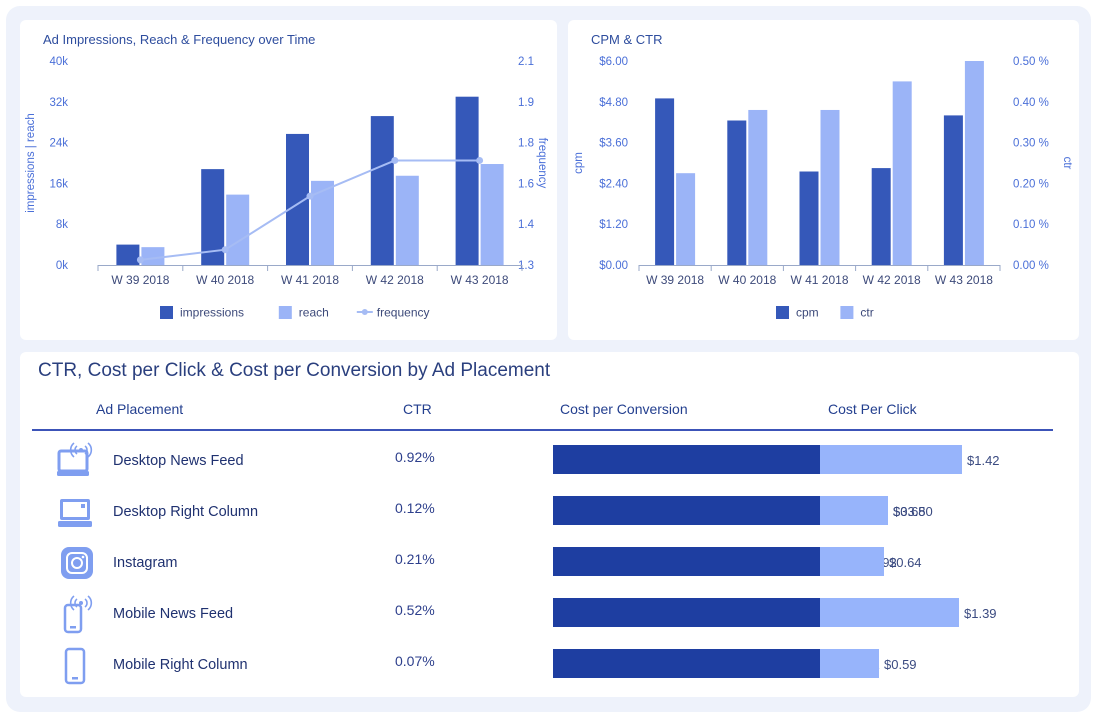 The width and height of the screenshot is (1099, 720). What do you see at coordinates (1031, 225) in the screenshot?
I see `y2-tick-label: 0.10 %` at bounding box center [1031, 225].